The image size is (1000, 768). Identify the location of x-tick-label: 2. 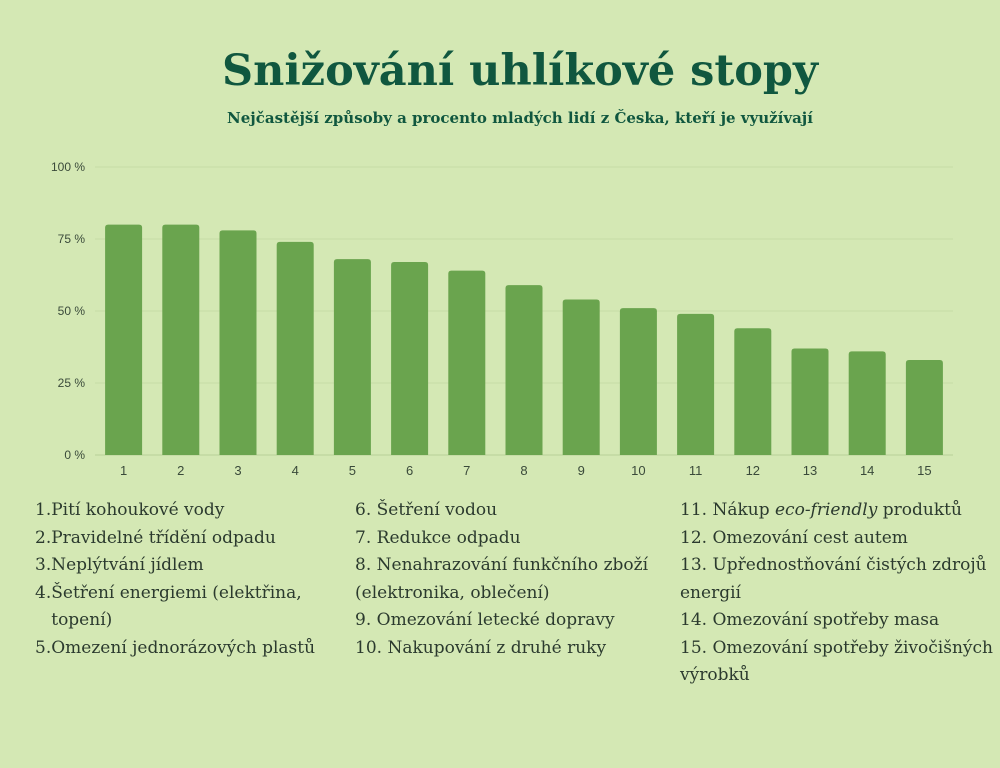
(180, 470).